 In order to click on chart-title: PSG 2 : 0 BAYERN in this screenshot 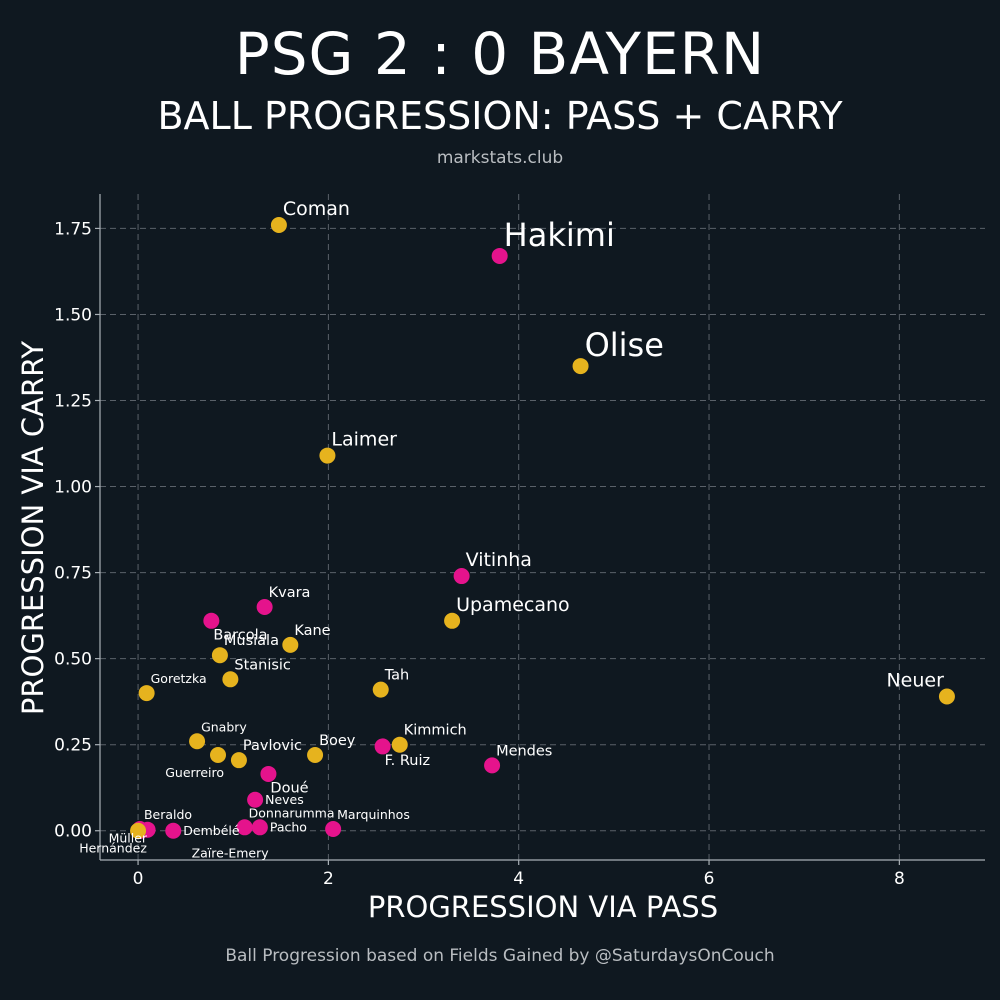, I will do `click(500, 54)`.